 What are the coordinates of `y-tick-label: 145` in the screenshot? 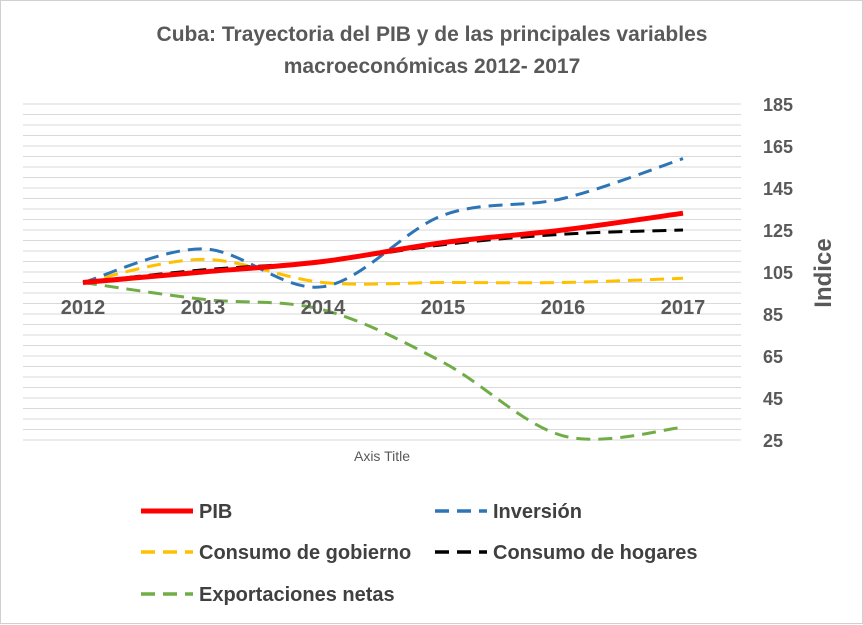 It's located at (778, 189).